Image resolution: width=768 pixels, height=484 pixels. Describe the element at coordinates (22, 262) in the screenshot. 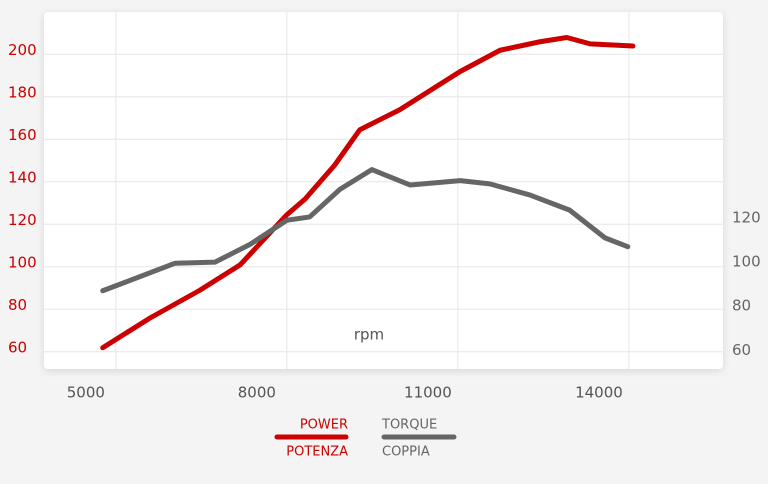

I see `y-tick-label: 100` at that location.